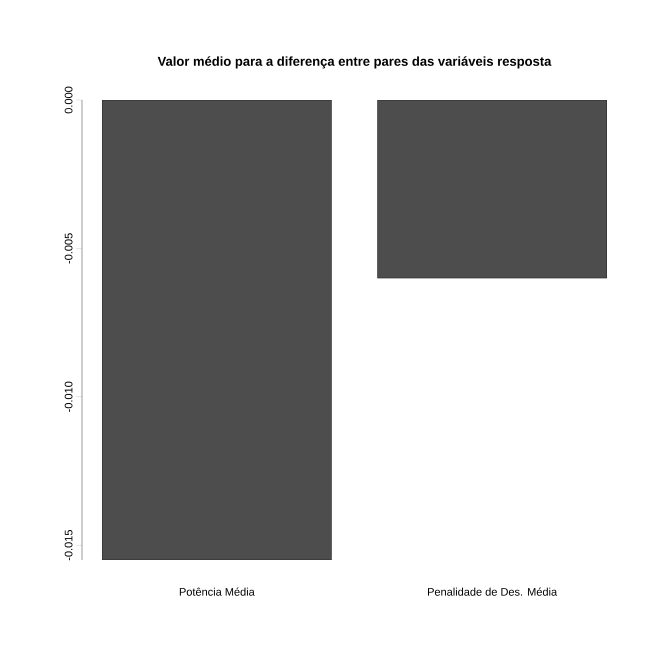 This screenshot has height=662, width=658. What do you see at coordinates (68, 248) in the screenshot?
I see `y-tick-label: -0.005` at bounding box center [68, 248].